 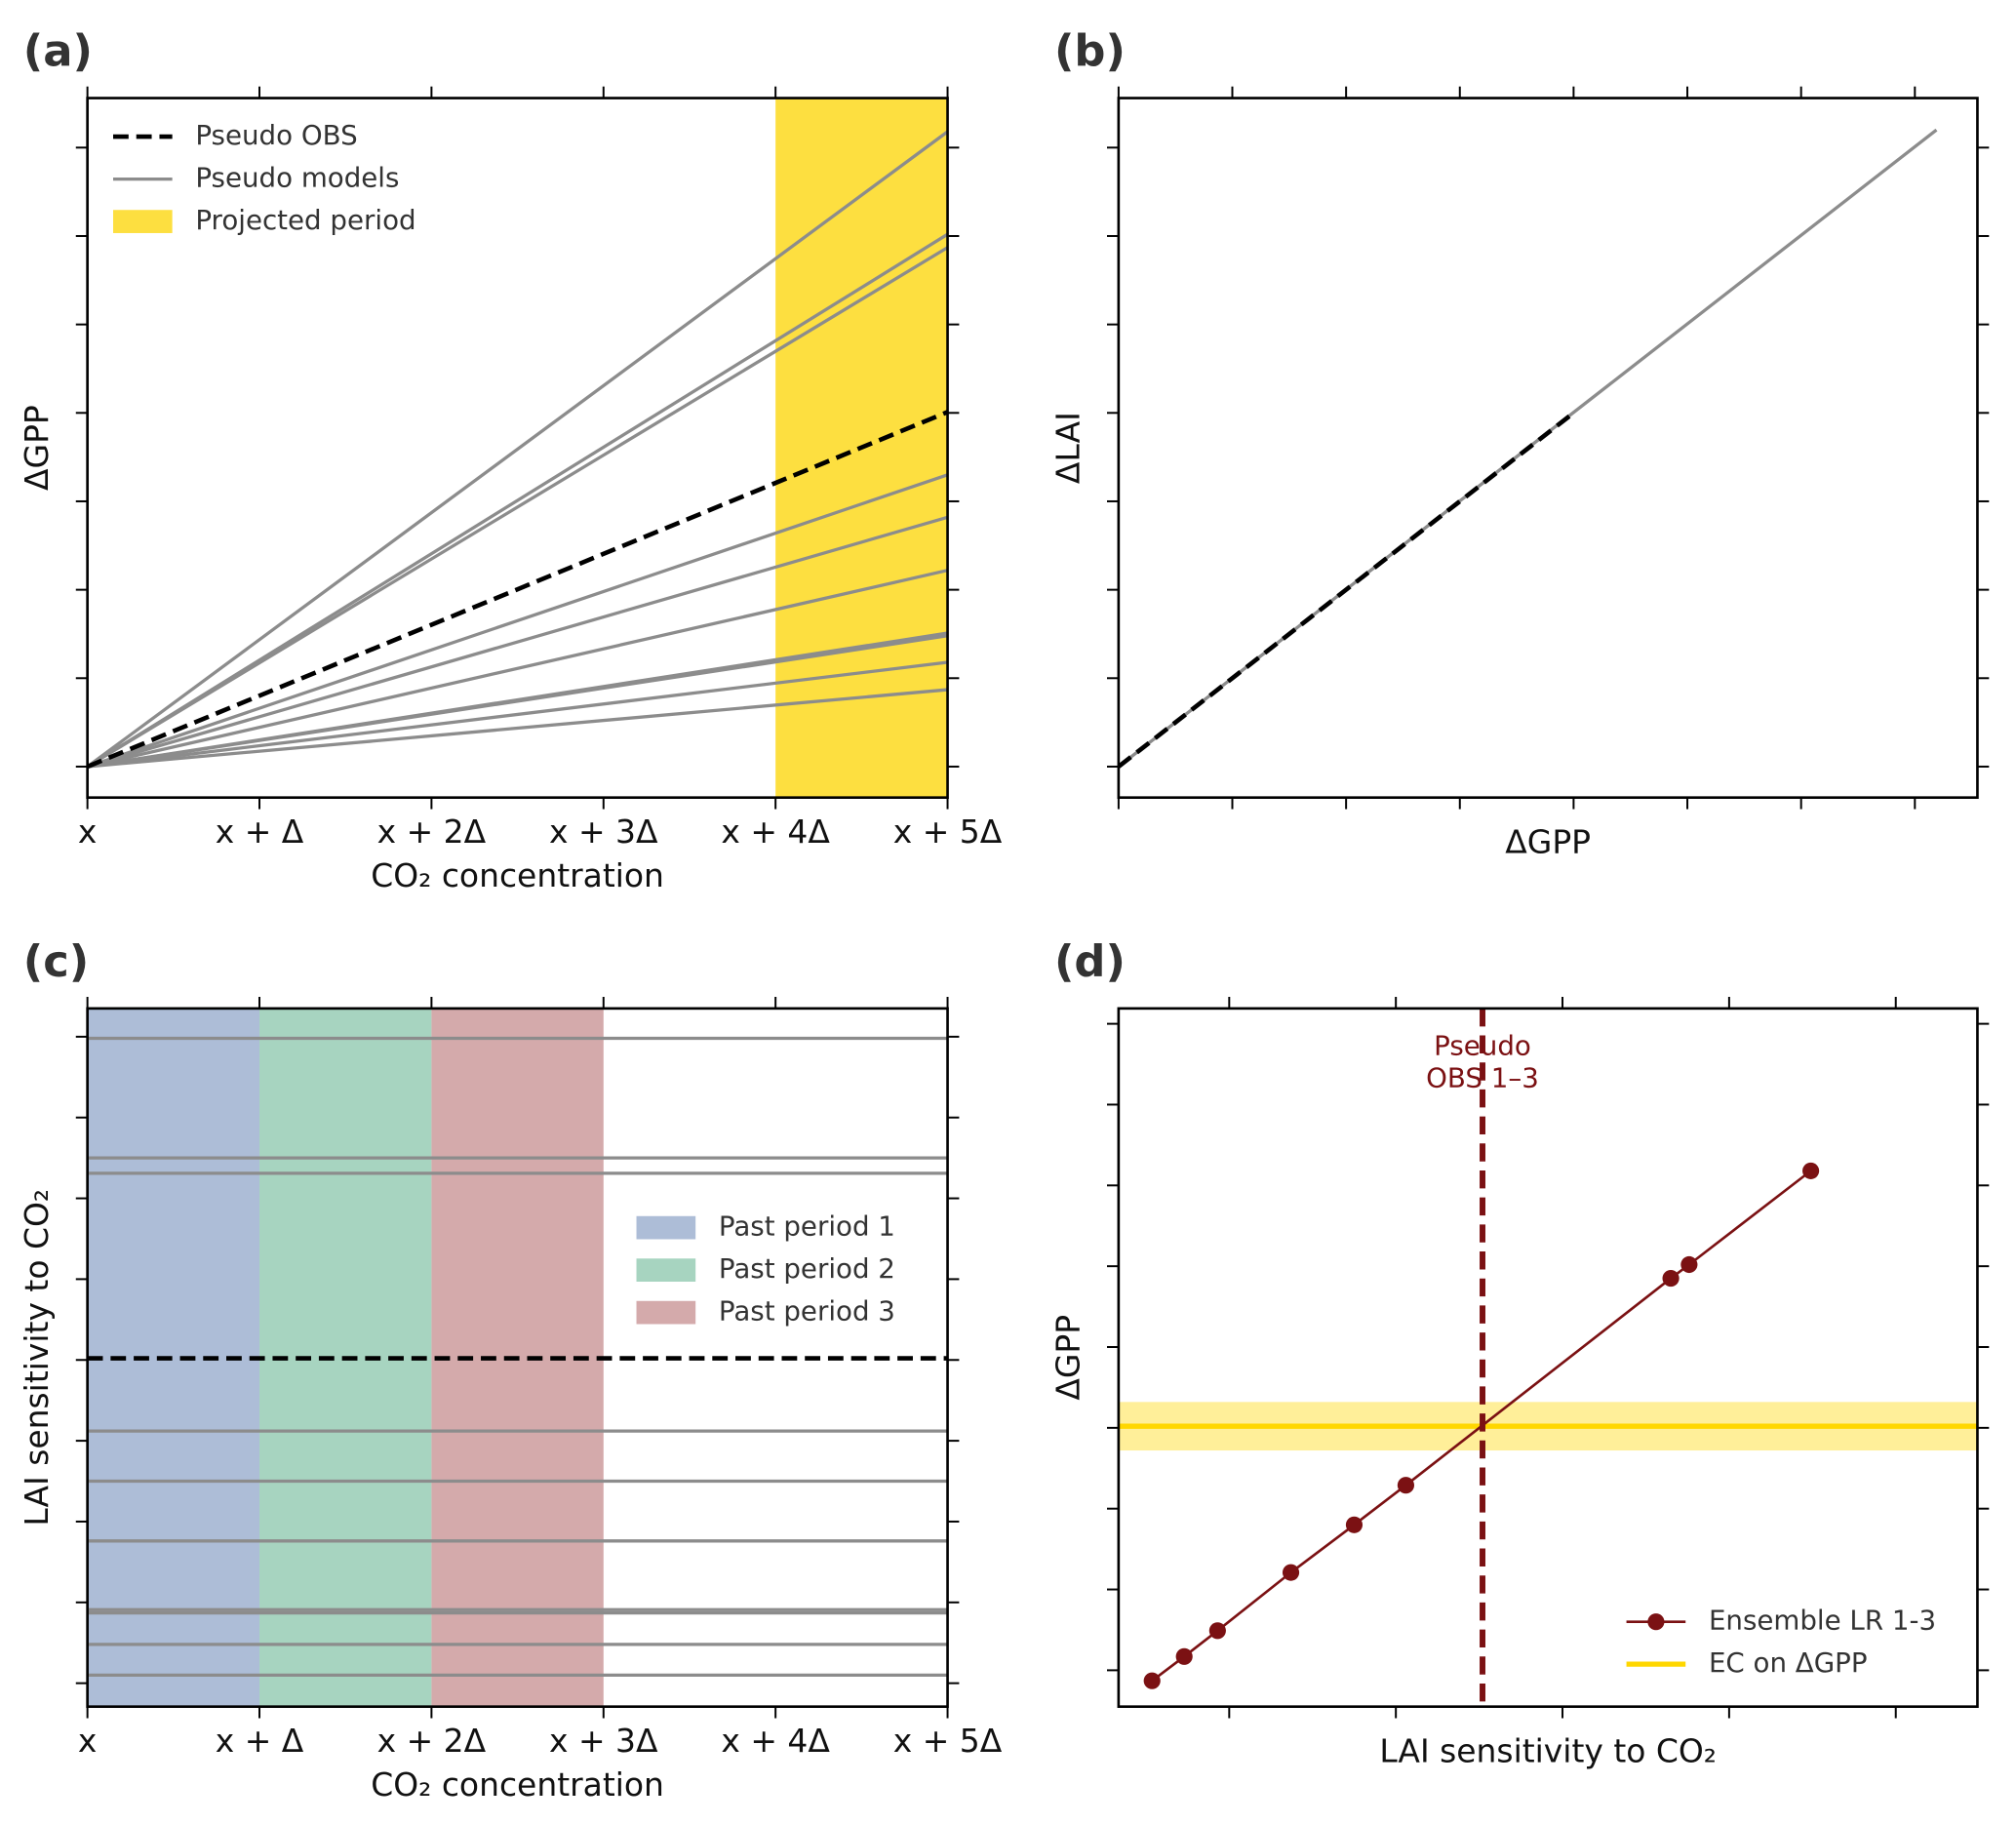 What do you see at coordinates (1482, 1077) in the screenshot?
I see `obs-annotation: OBS 1–3` at bounding box center [1482, 1077].